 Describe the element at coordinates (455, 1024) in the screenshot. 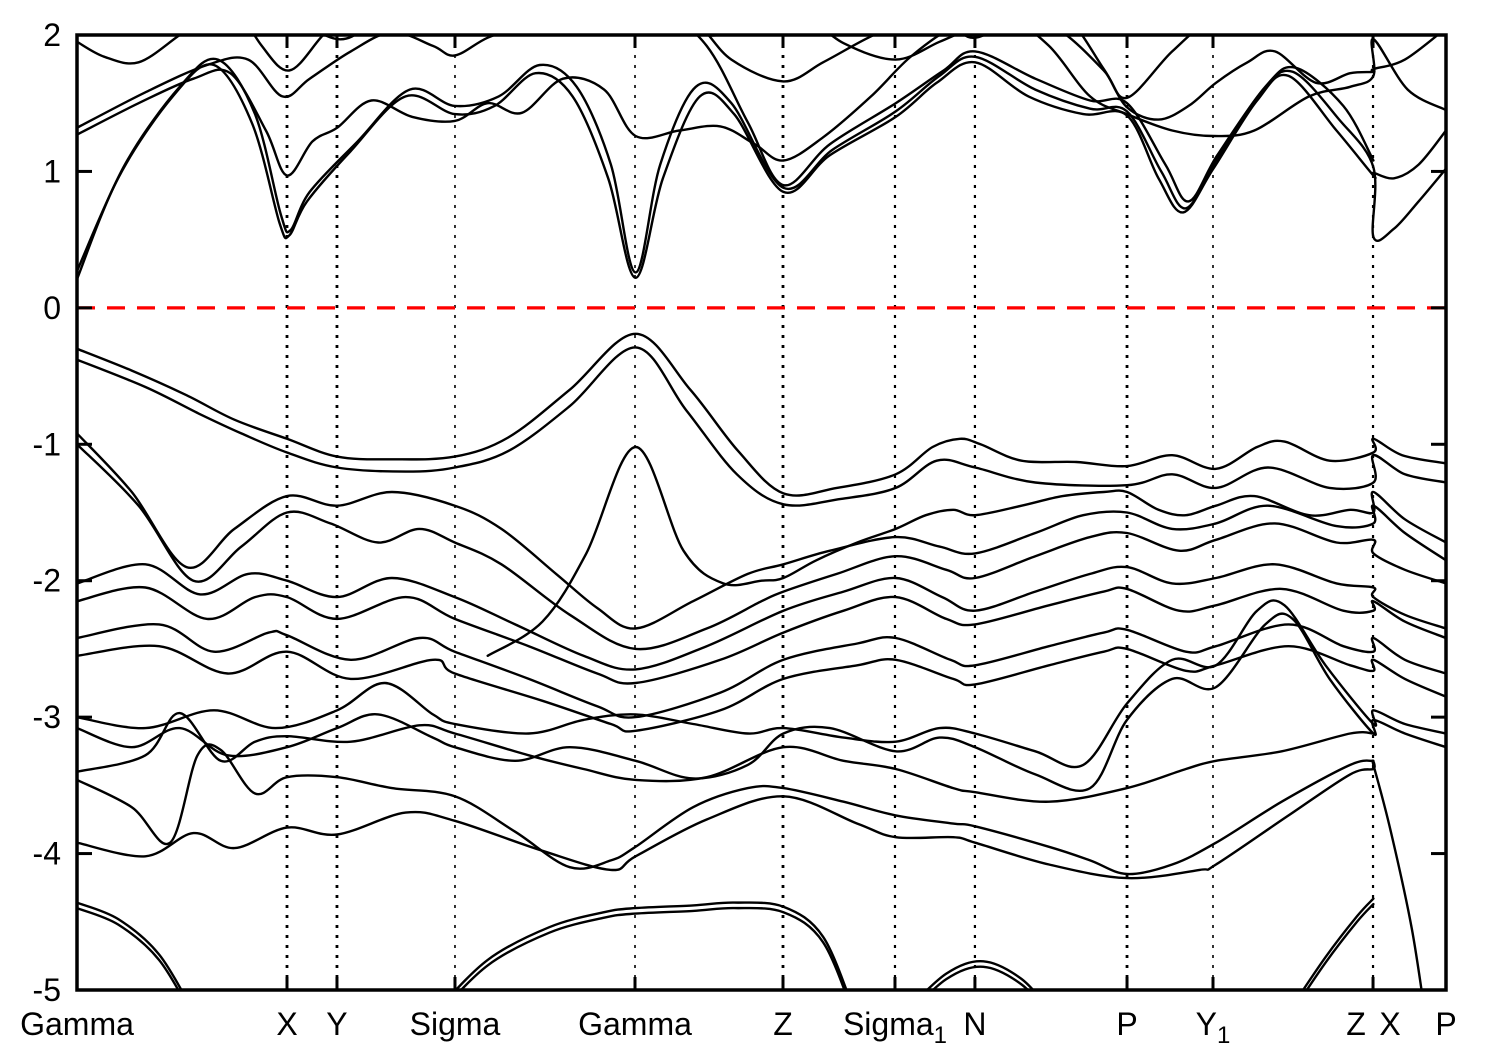

I see `x-kpoint-label: Sigma` at that location.